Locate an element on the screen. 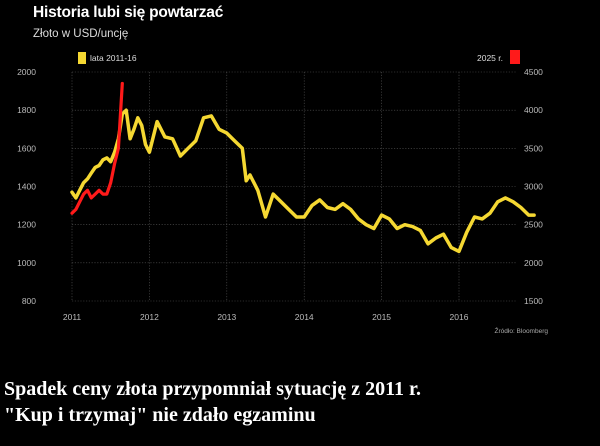 The image size is (600, 446). left-axis-ticks: 800 1000 1200 1400 1600 1800 2000 is located at coordinates (26, 186).